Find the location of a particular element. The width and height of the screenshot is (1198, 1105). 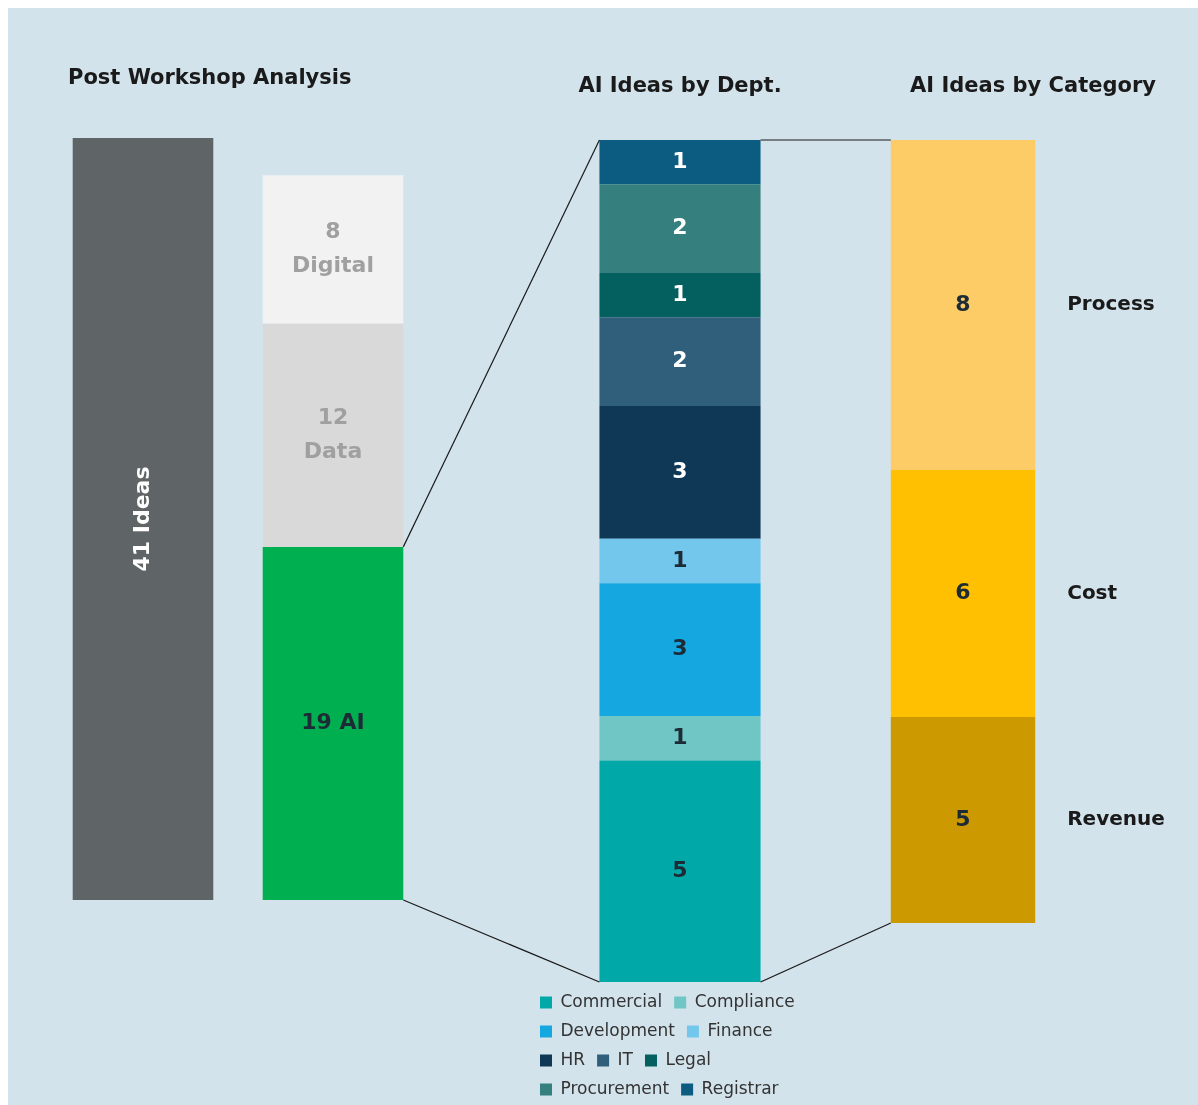

data-label: 6 is located at coordinates (963, 592).